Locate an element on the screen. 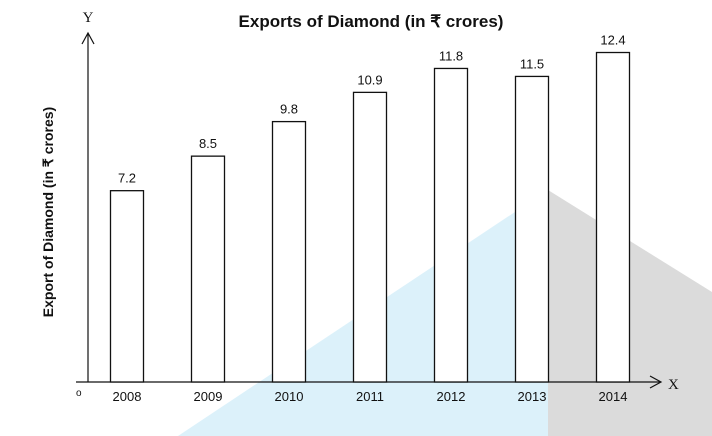 The width and height of the screenshot is (712, 436). y-axis-label: Export of Diamond (in ₹ crores) is located at coordinates (48, 212).